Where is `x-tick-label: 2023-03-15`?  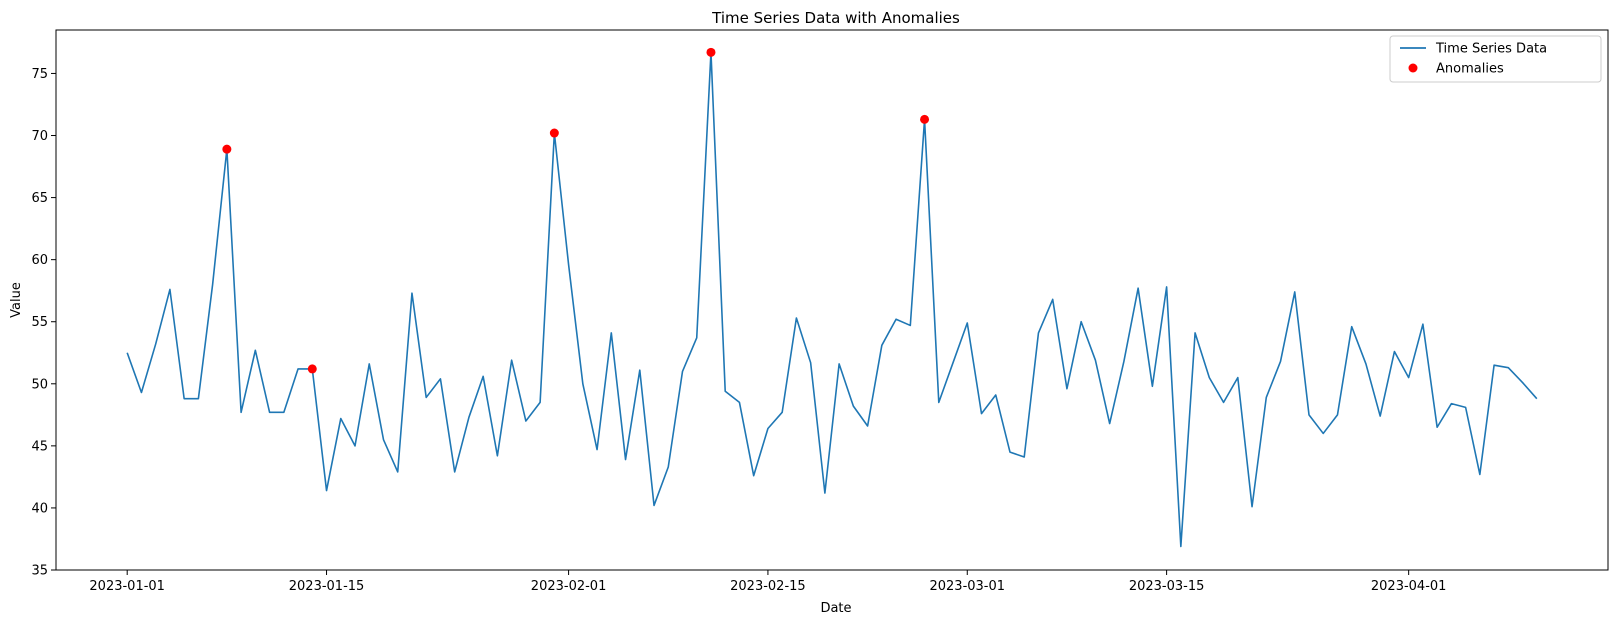 x-tick-label: 2023-03-15 is located at coordinates (1167, 586).